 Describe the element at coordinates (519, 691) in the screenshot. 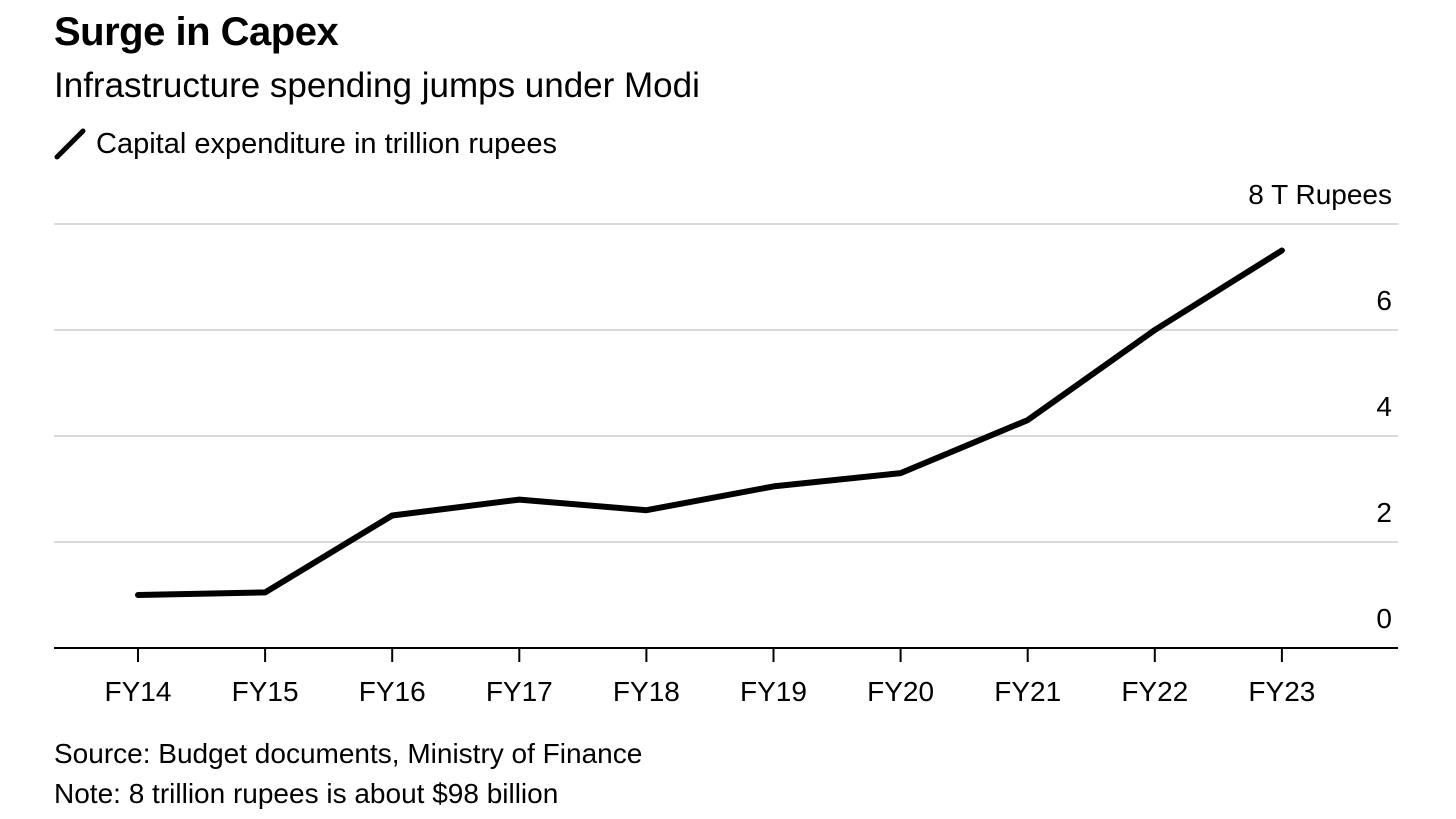

I see `x-tick-label: FY17` at that location.